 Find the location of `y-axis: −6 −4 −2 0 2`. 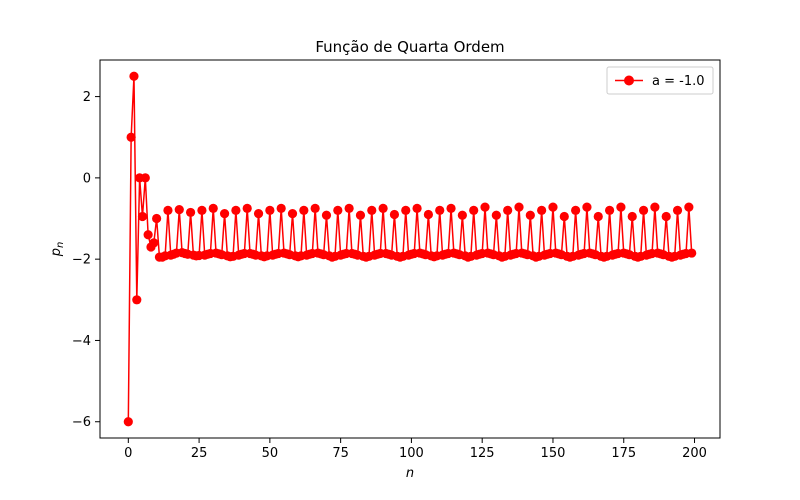

y-axis: −6 −4 −2 0 2 is located at coordinates (86, 260).